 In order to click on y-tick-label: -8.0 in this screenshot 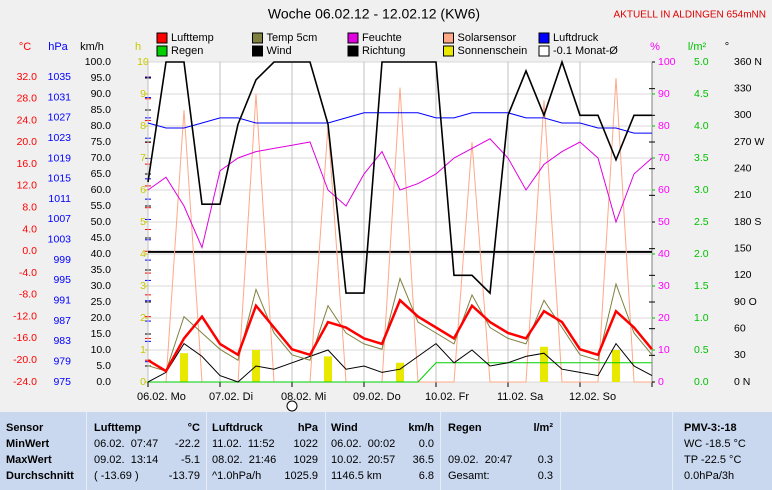, I will do `click(28, 295)`.